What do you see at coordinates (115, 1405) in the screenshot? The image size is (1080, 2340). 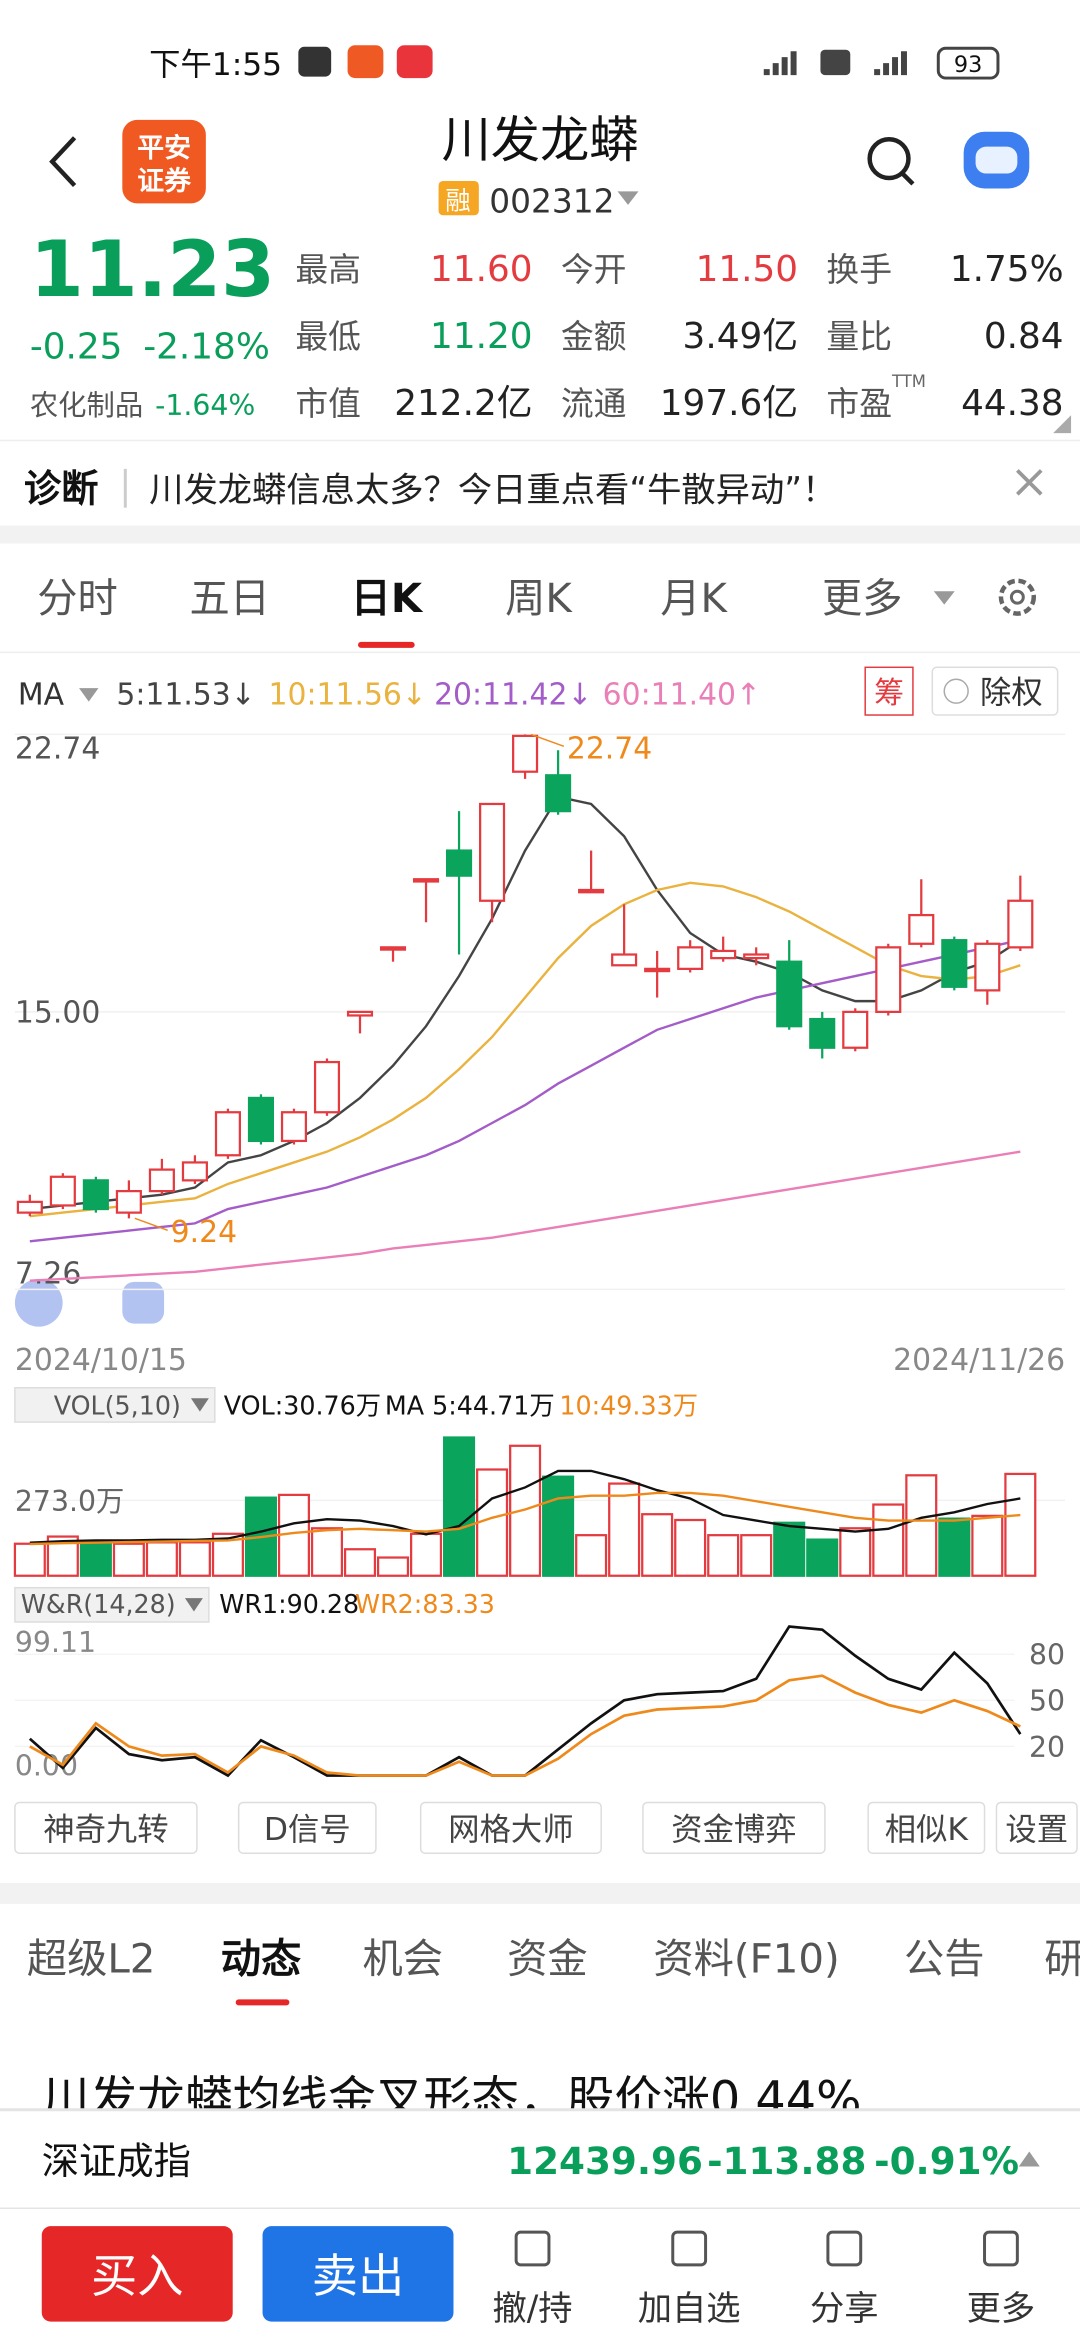 I see `vol-selector` at bounding box center [115, 1405].